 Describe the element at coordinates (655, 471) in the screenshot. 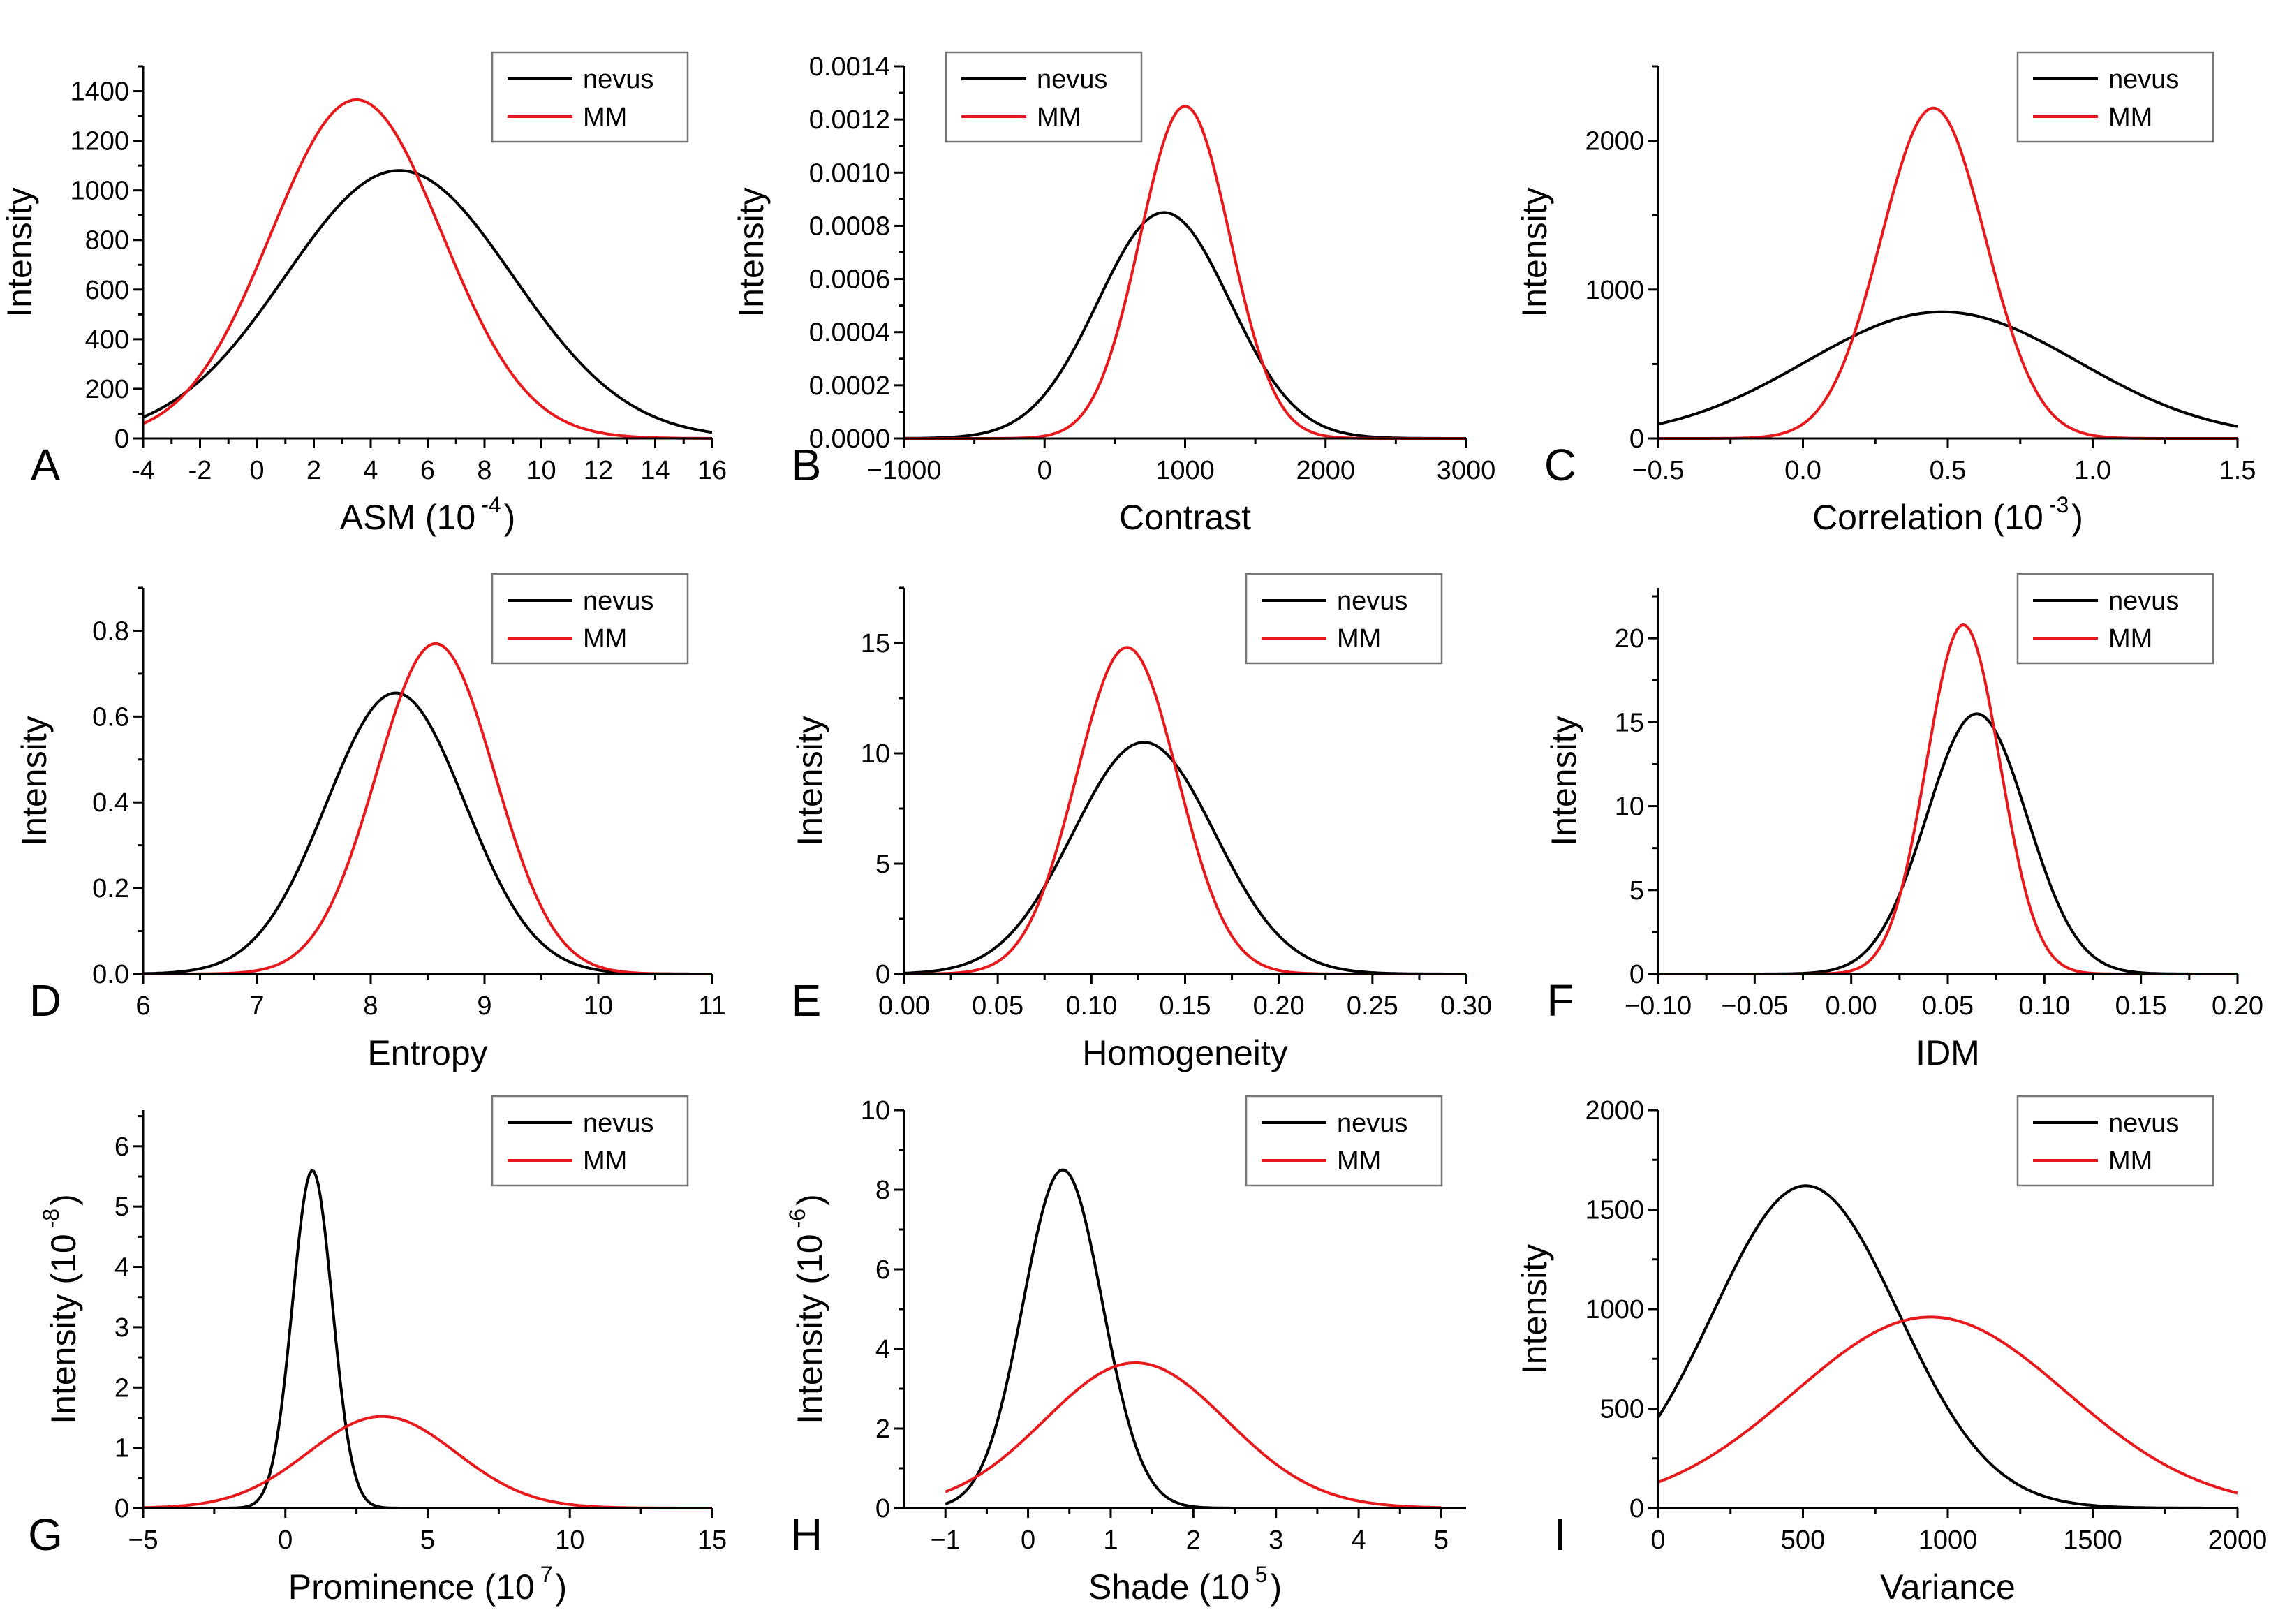

I see `x-tick-label: 14` at that location.